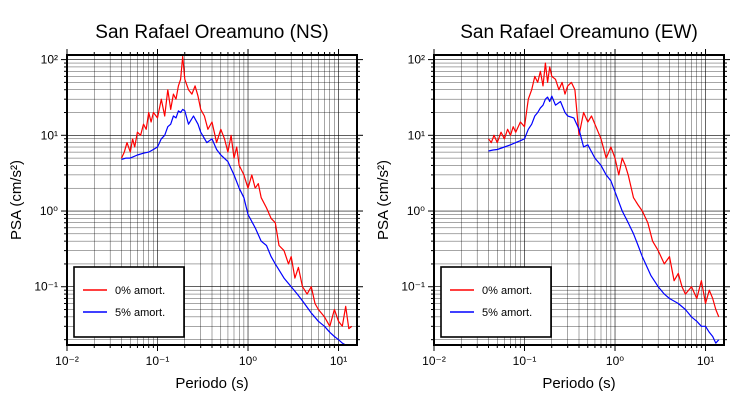  I want to click on chart-title: San Rafael Oreamuno (EW), so click(579, 32).